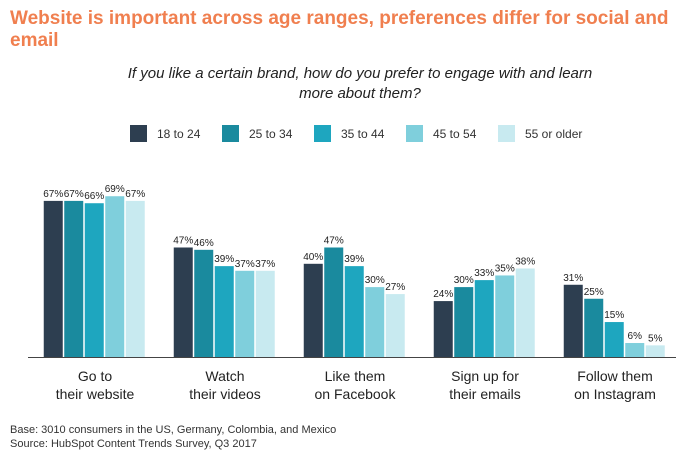  I want to click on legend-label: 18 to 24, so click(179, 133).